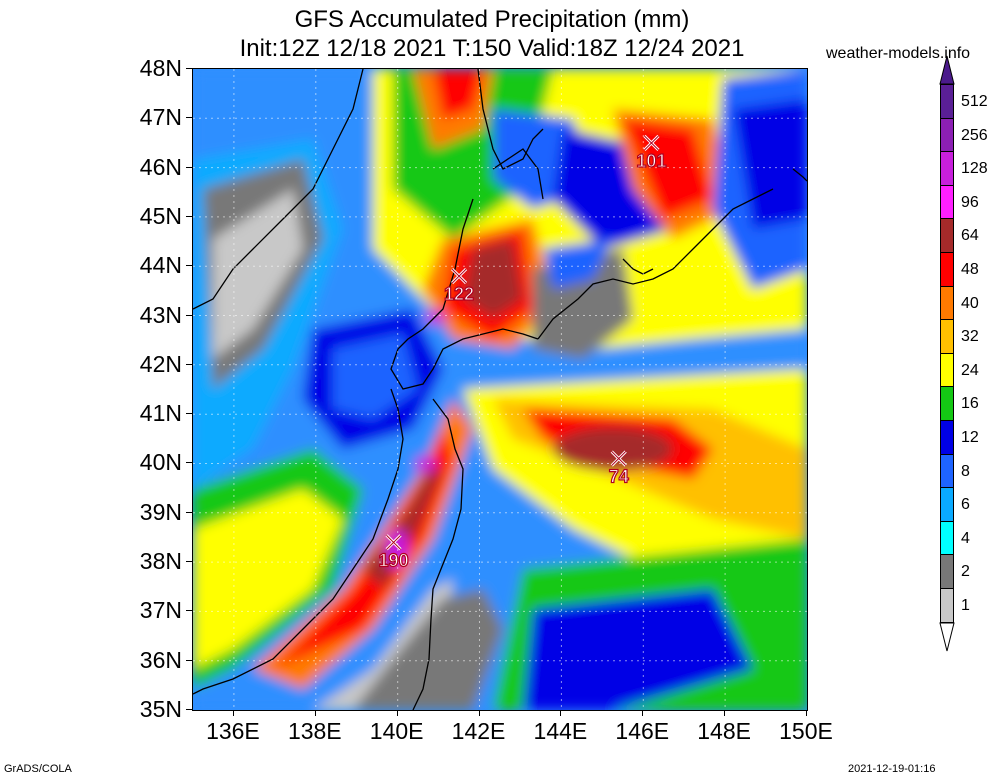 This screenshot has width=1000, height=779. I want to click on max-marker: 190, so click(393, 552).